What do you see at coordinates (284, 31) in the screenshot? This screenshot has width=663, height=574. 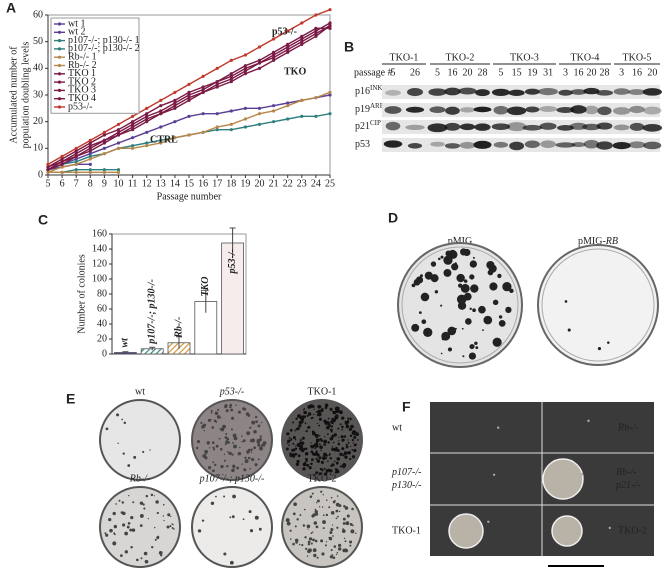 I see `annotation: p53-/-` at bounding box center [284, 31].